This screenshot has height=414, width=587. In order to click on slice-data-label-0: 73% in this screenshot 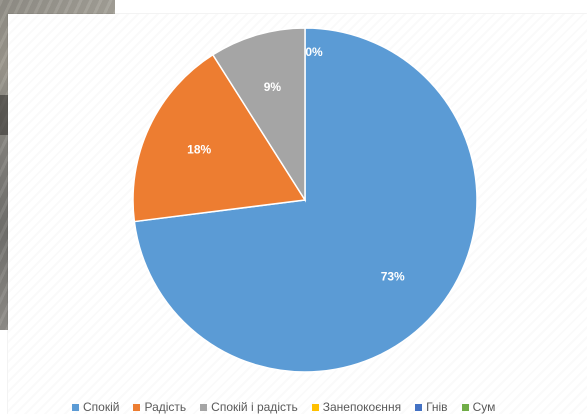, I will do `click(393, 277)`.